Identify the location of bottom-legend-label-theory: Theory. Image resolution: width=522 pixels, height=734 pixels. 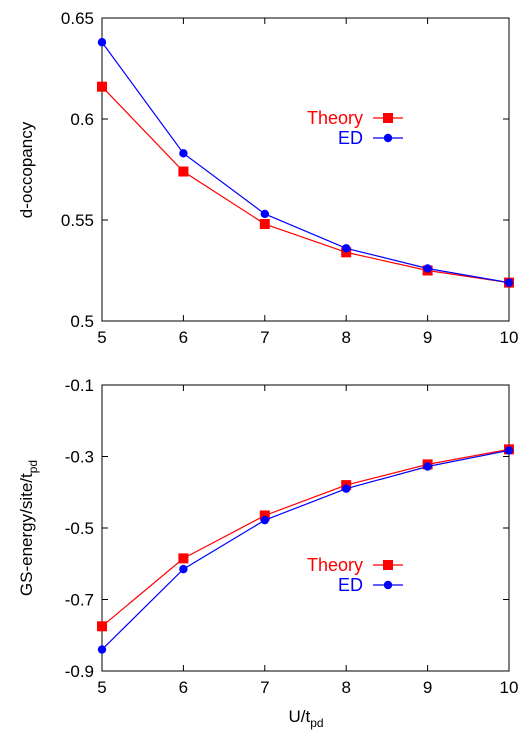
(335, 565).